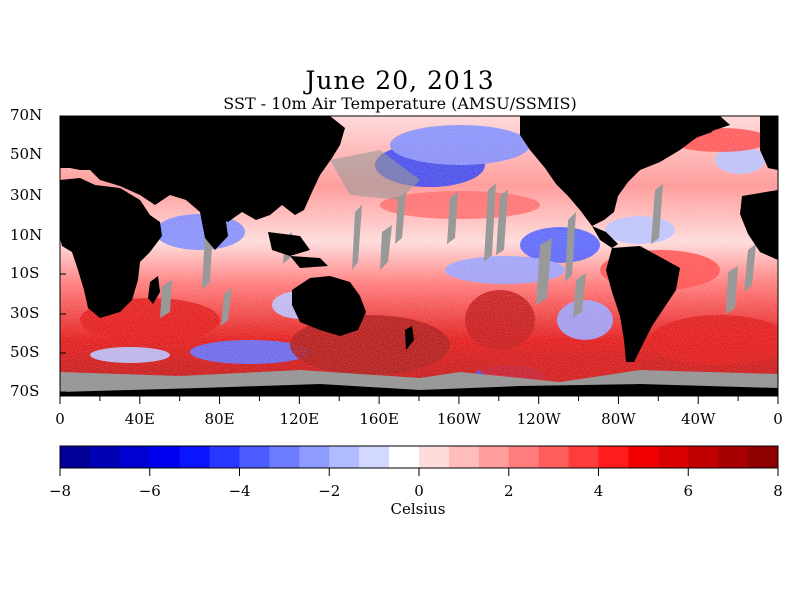 This screenshot has width=800, height=600. What do you see at coordinates (418, 509) in the screenshot?
I see `colorbar-units: Celsius` at bounding box center [418, 509].